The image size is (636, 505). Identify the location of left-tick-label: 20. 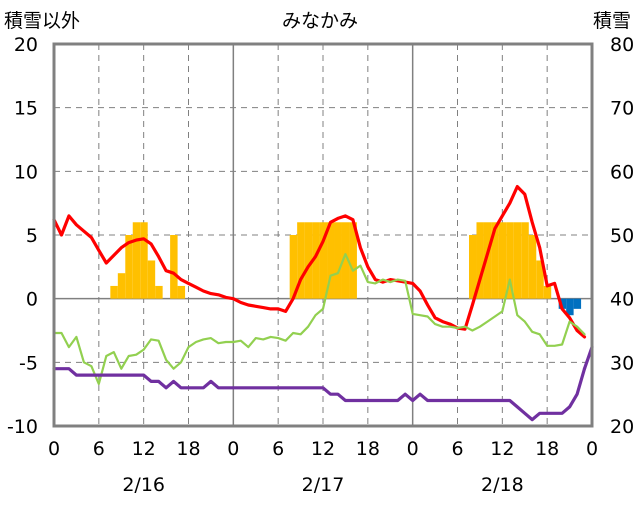
(26, 45).